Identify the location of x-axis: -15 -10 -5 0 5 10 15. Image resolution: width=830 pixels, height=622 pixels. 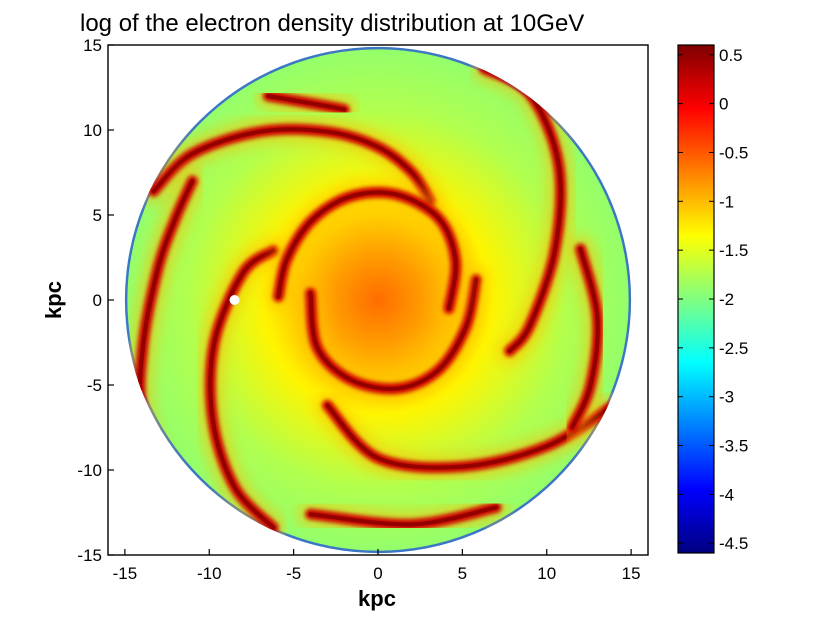
(377, 566).